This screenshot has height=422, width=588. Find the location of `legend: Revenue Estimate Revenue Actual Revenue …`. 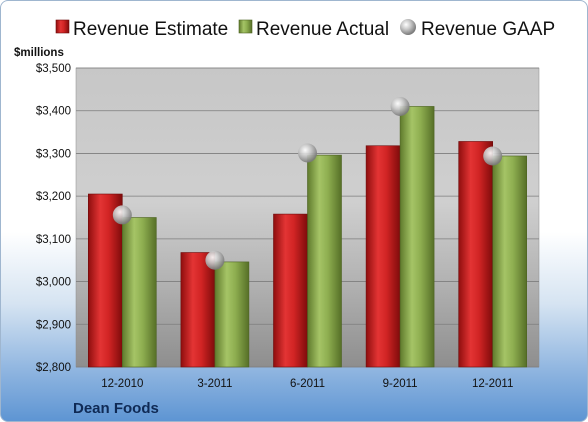

legend: Revenue Estimate Revenue Actual Revenue … is located at coordinates (305, 29).